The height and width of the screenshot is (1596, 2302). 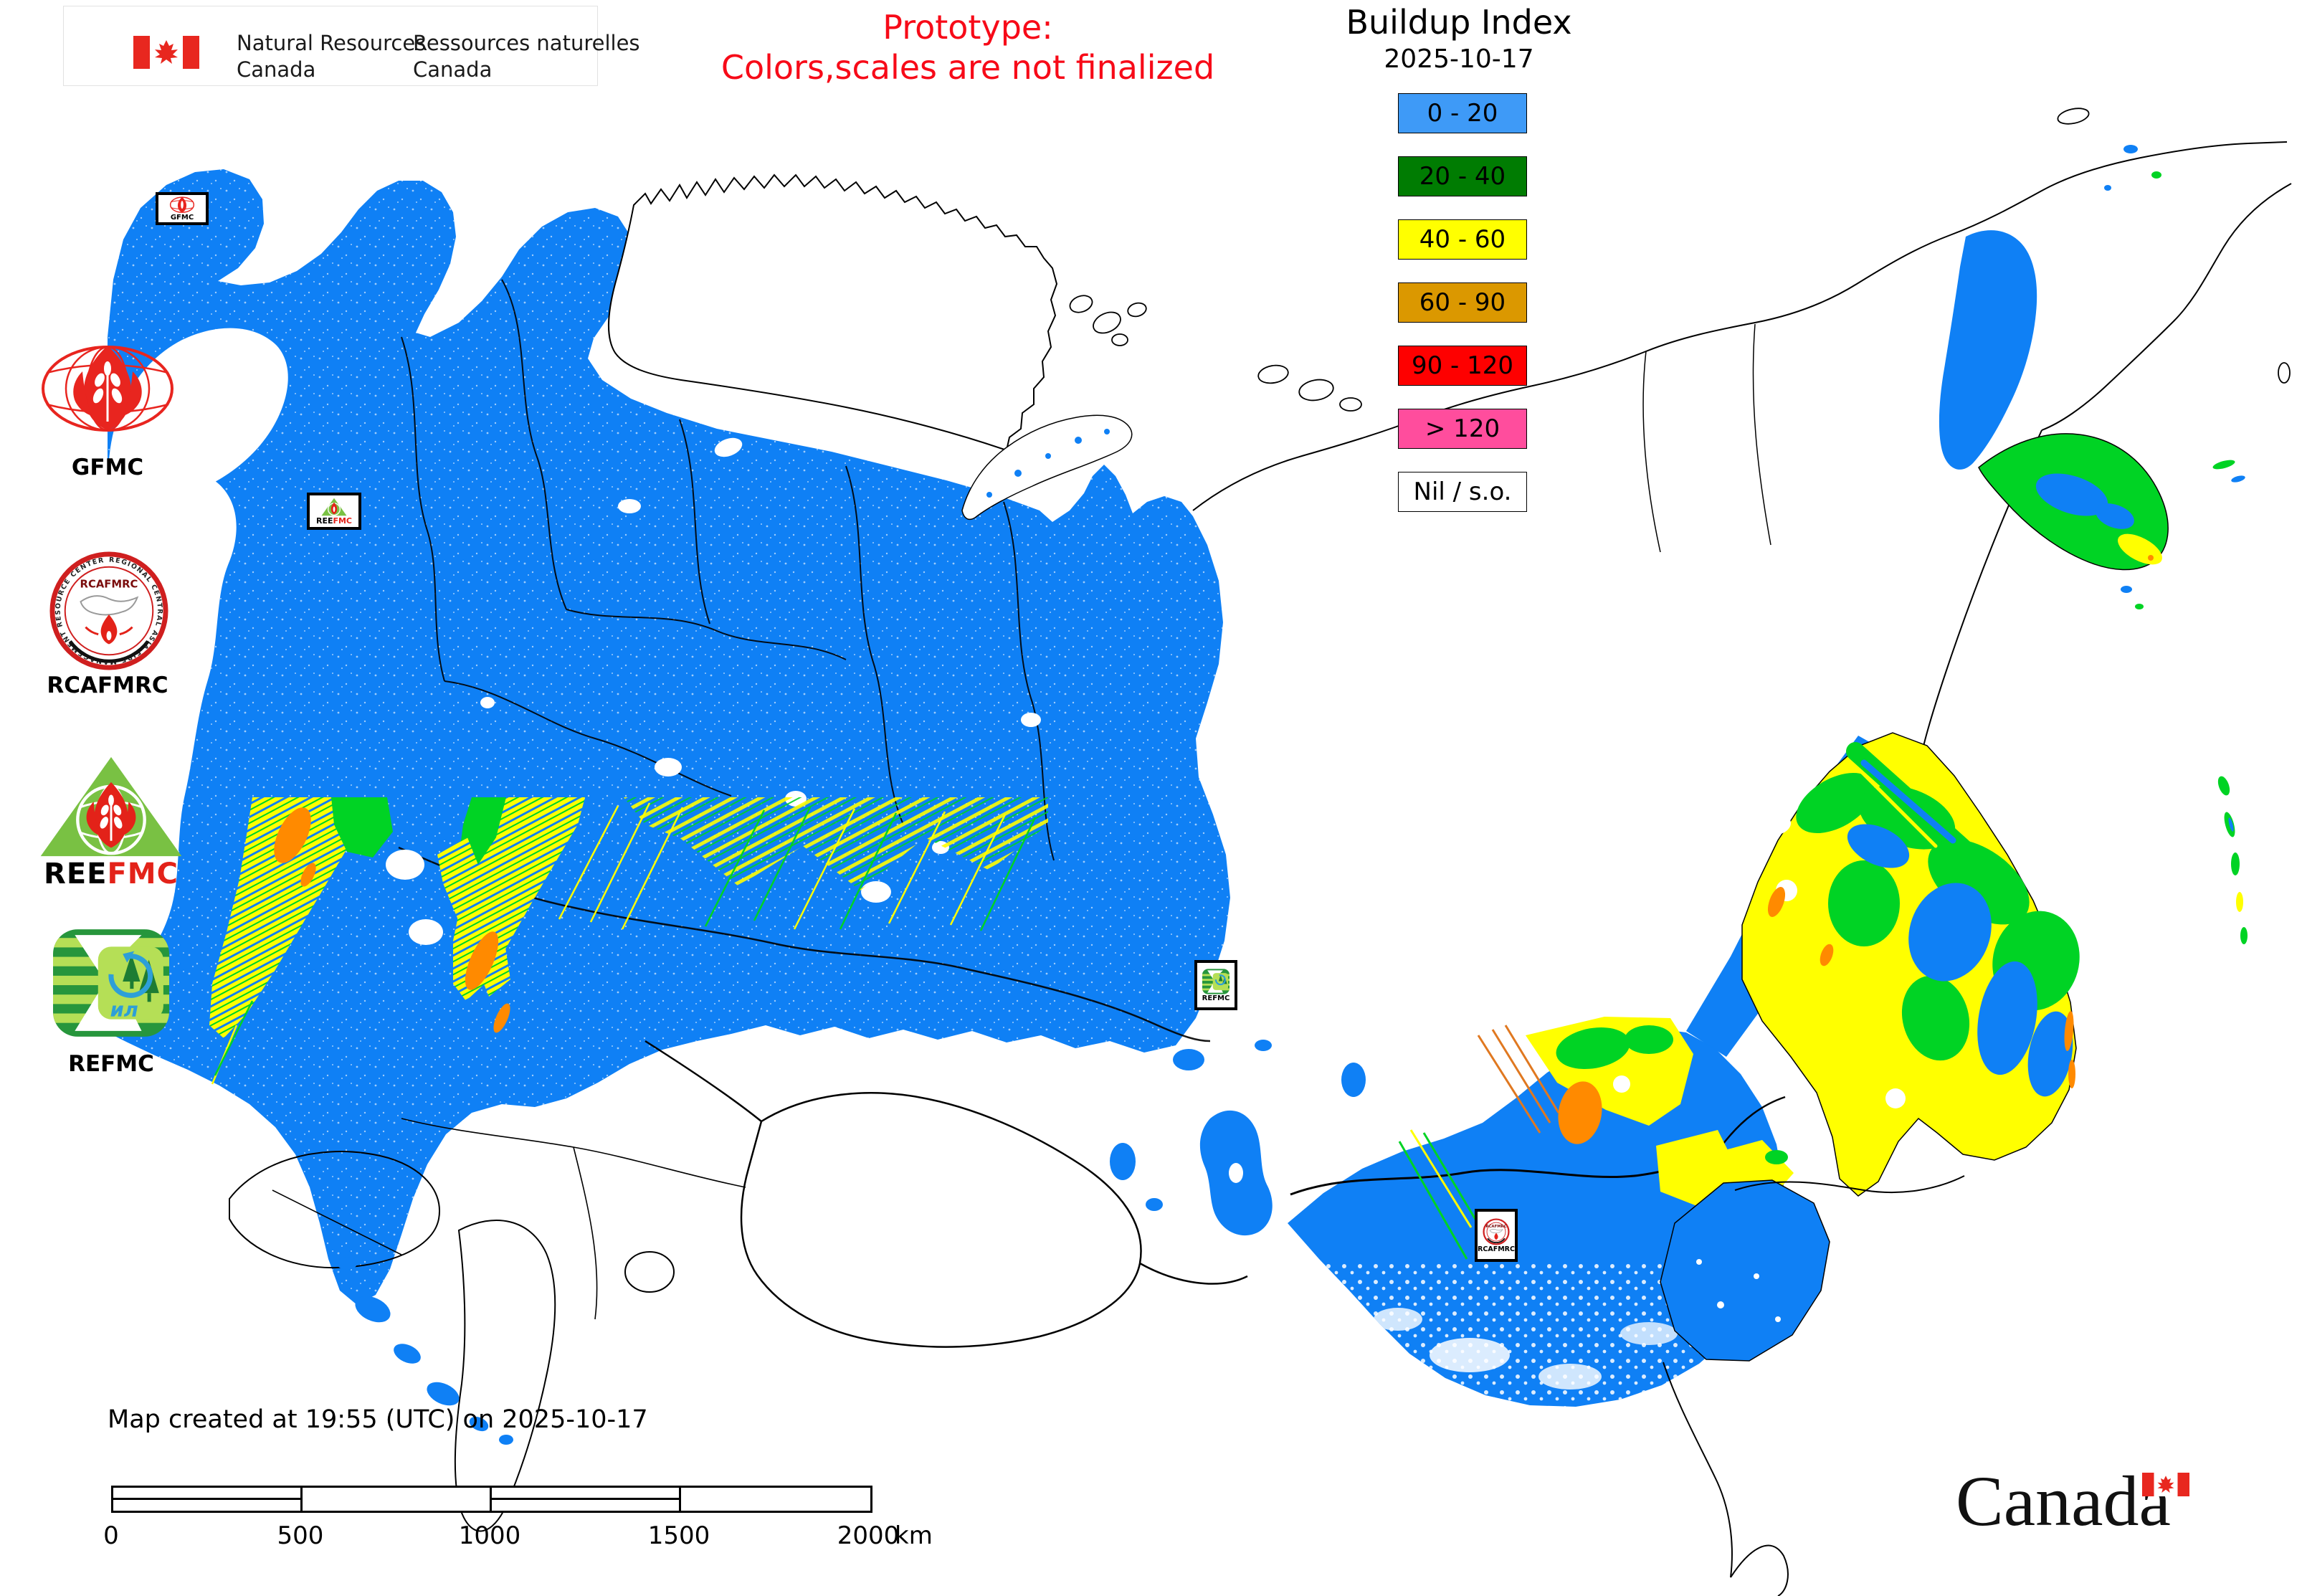 What do you see at coordinates (111, 806) in the screenshot?
I see `reefmc-logo` at bounding box center [111, 806].